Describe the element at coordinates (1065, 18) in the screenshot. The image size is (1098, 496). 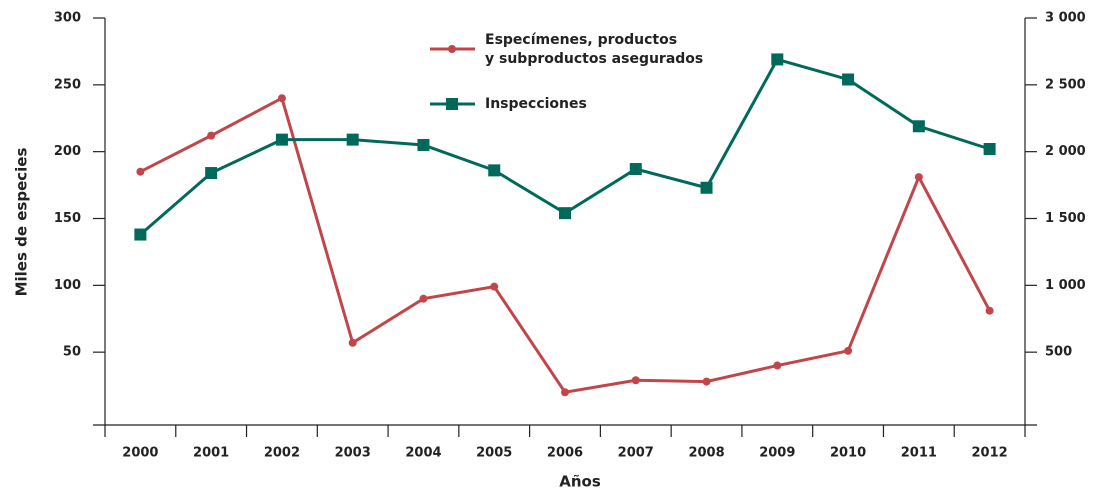
I see `y2-tick-label: 3 000` at that location.